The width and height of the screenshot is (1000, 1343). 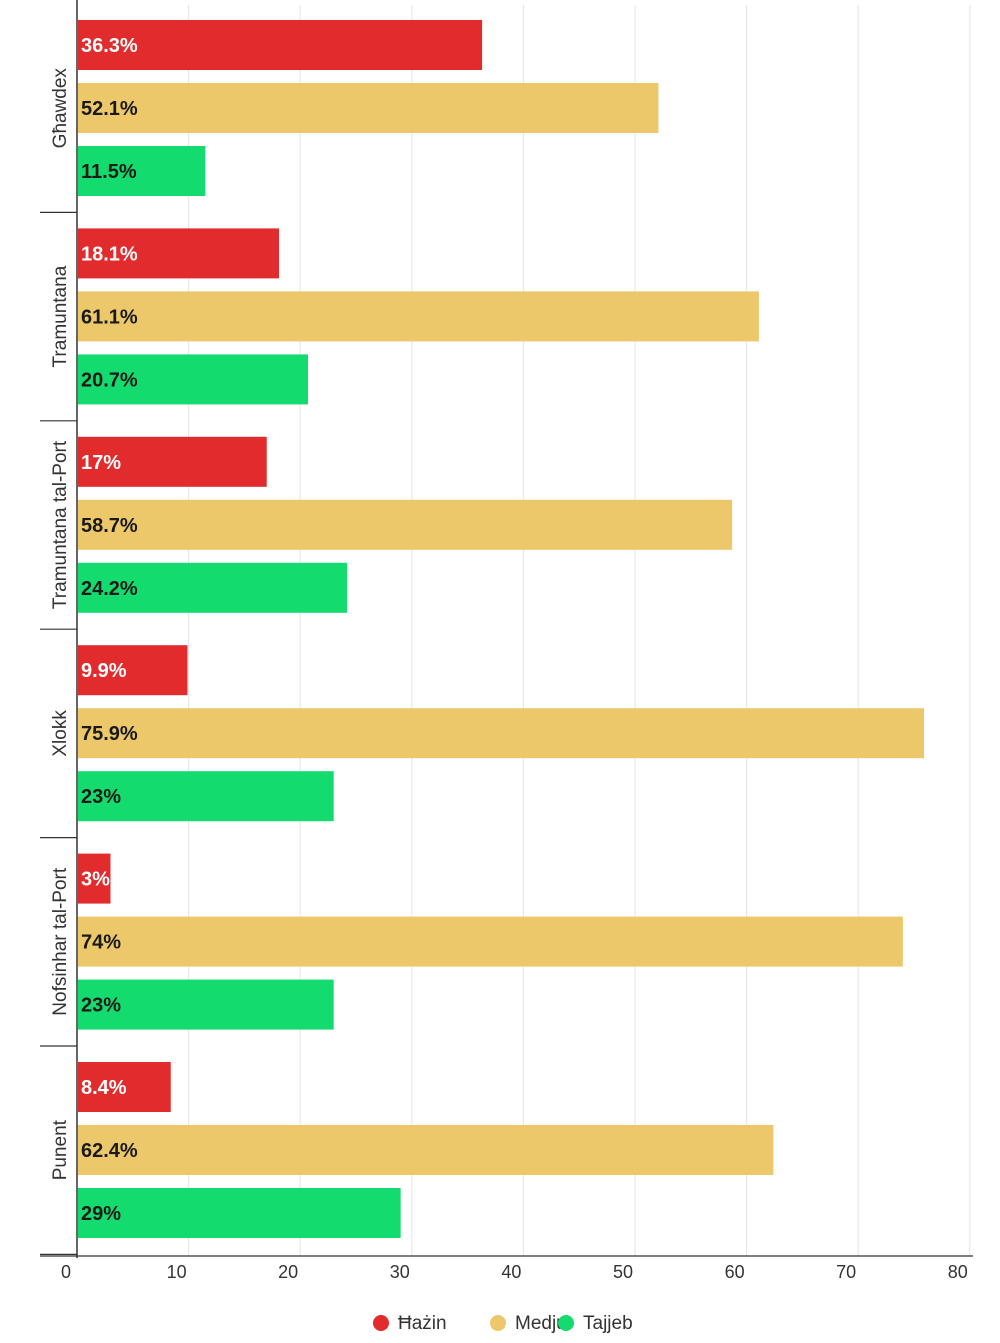 I want to click on category-label: Tramuntana, so click(x=60, y=316).